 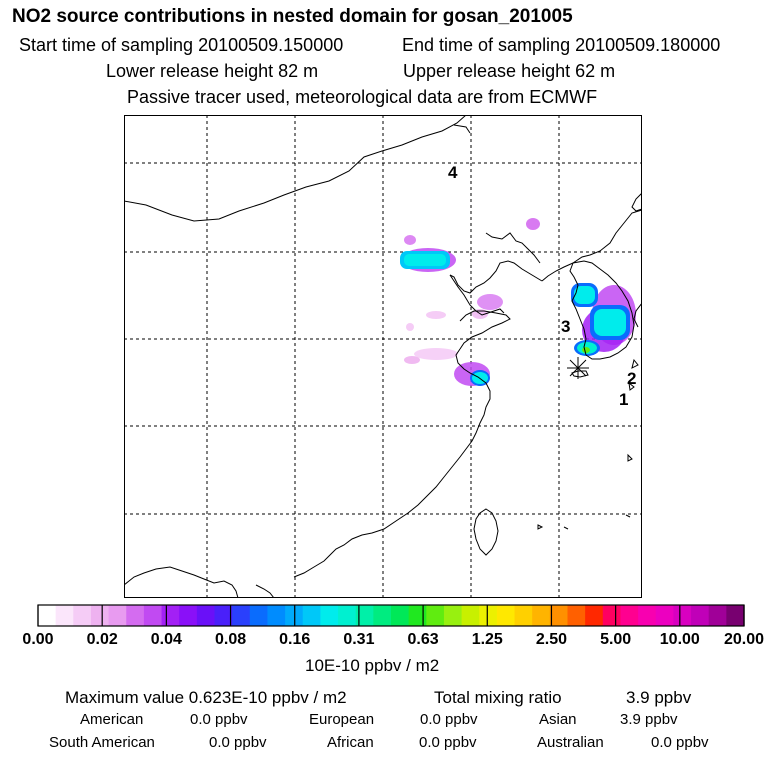 I want to click on end-time-label: End time of sampling 20100509.180000, so click(x=561, y=45).